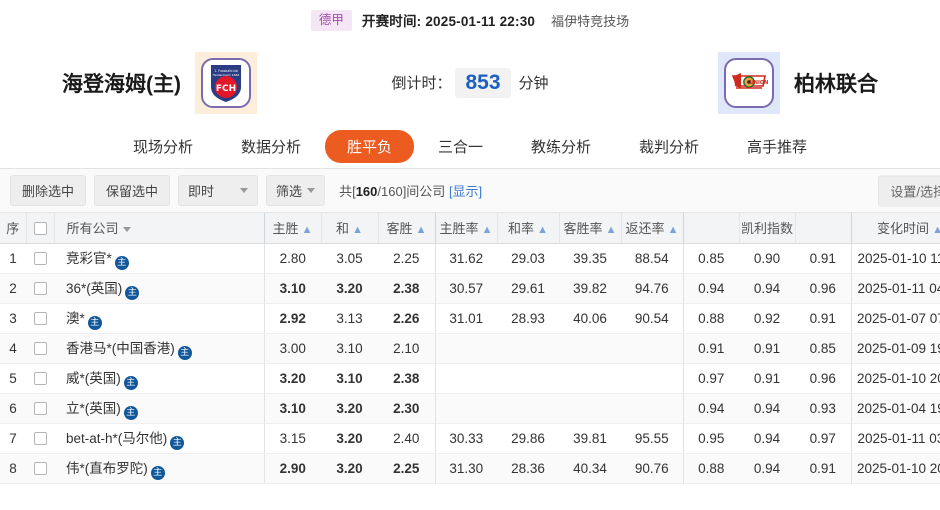 The image size is (940, 510). Describe the element at coordinates (369, 146) in the screenshot. I see `tab-win-draw-loss: 胜平负` at that location.